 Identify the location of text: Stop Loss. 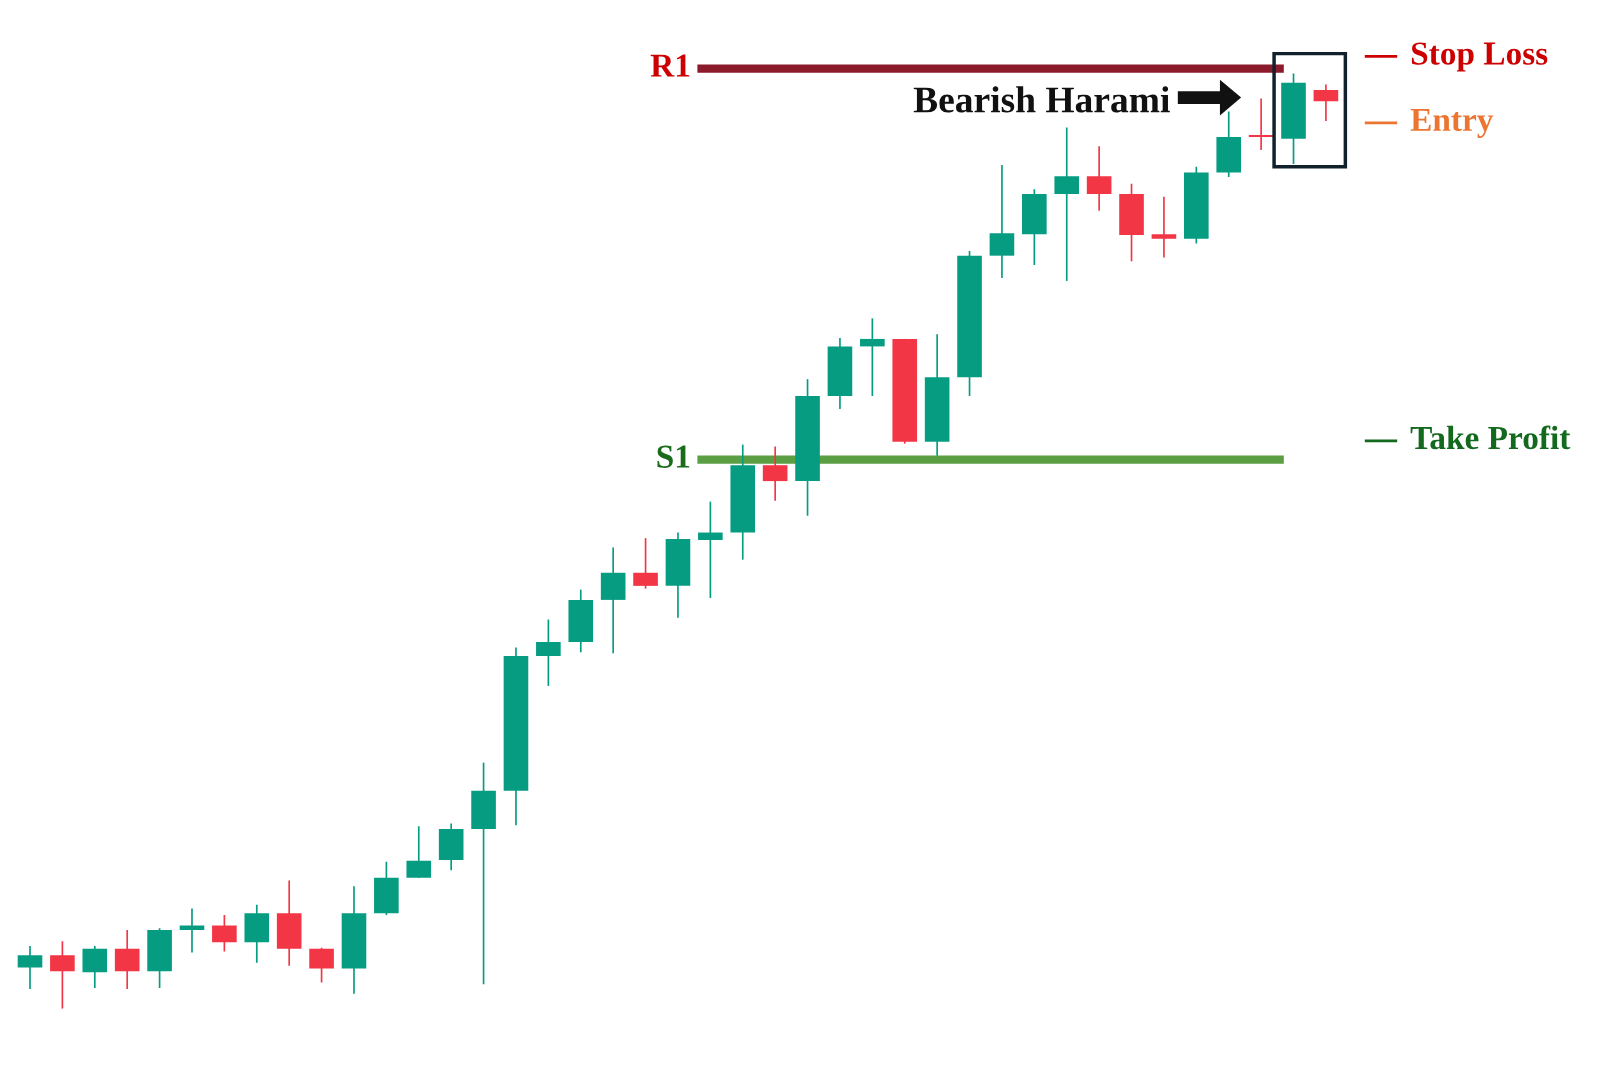
(1479, 57).